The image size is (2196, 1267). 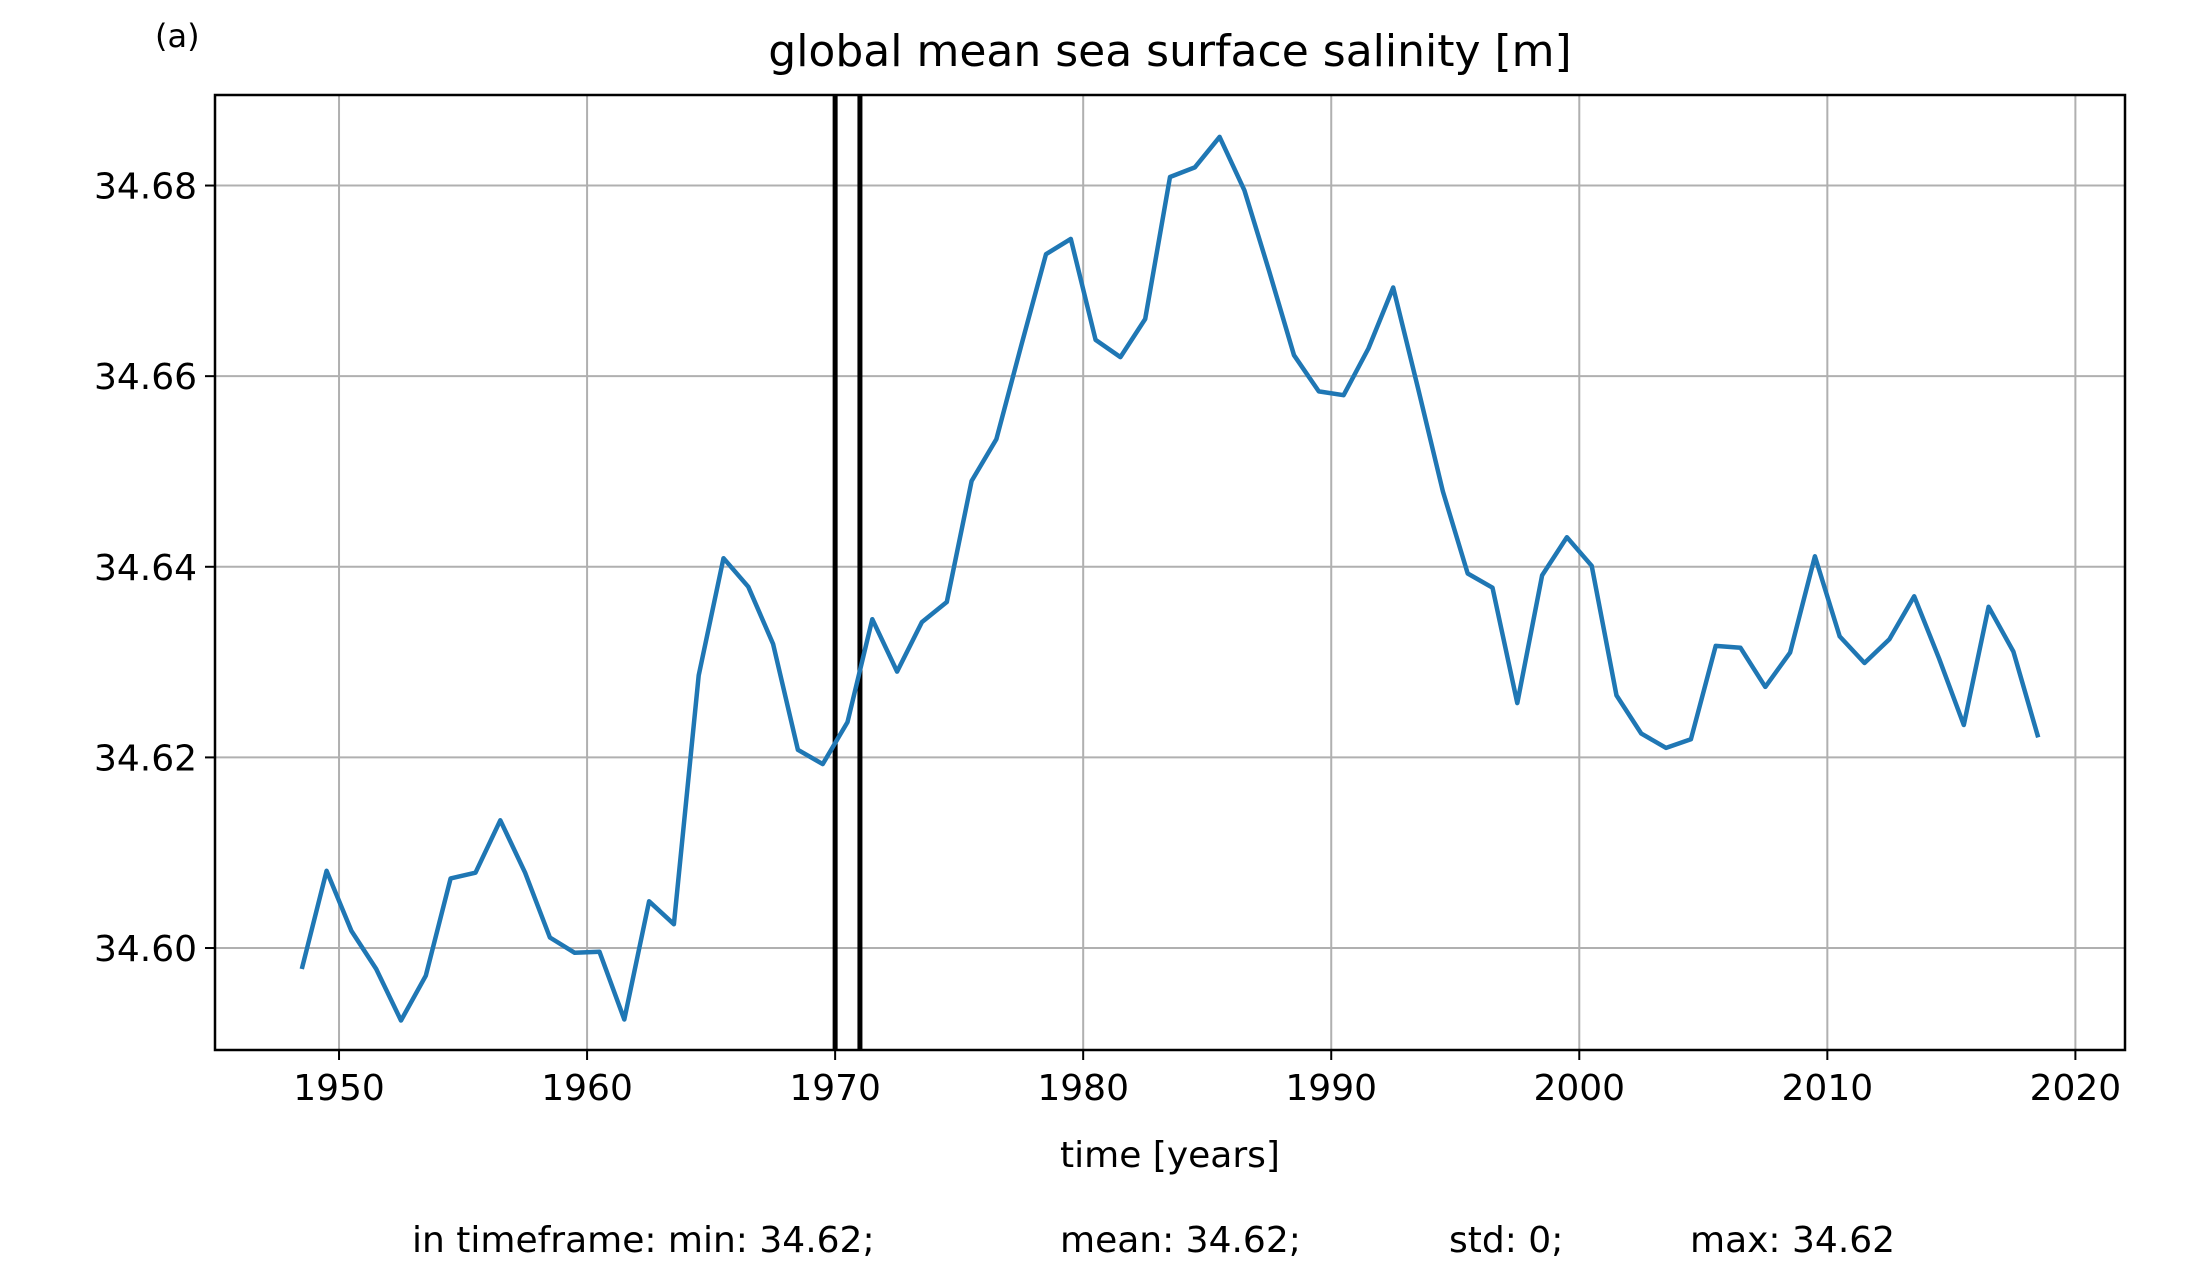 I want to click on x-tick-label: 2010, so click(x=1828, y=1088).